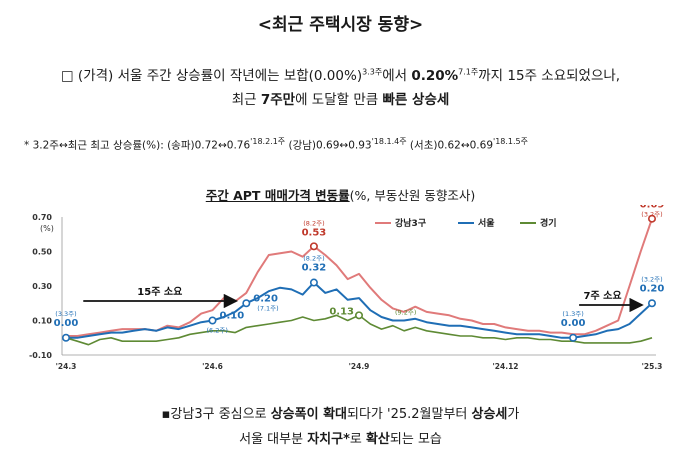  Describe the element at coordinates (314, 232) in the screenshot. I see `data-label: 0.53` at that location.